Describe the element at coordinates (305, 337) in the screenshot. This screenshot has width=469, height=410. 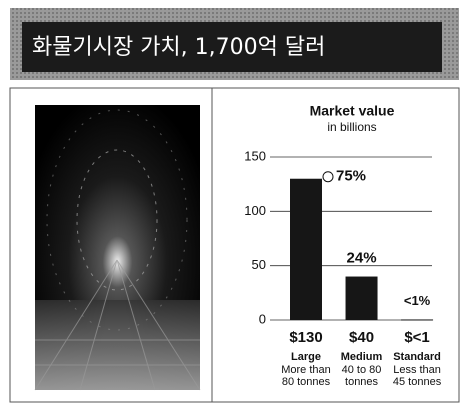
I see `value-label: $130` at that location.